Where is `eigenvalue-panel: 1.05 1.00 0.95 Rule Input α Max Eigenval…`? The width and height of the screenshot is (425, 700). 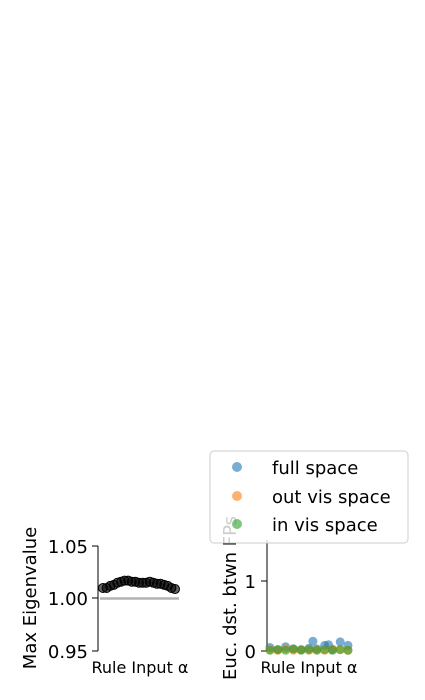
eigenvalue-panel: 1.05 1.00 0.95 Rule Input α Max Eigenval… is located at coordinates (104, 602).